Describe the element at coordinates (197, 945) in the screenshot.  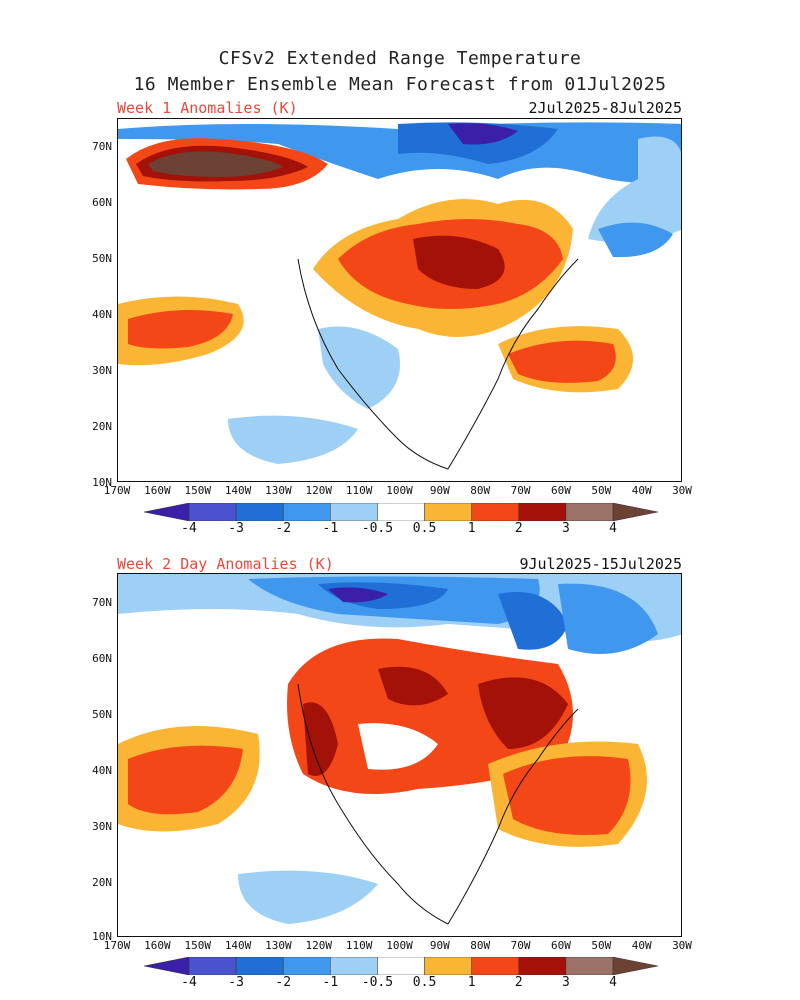
I see `p2-lon-label-150w: 150W` at that location.